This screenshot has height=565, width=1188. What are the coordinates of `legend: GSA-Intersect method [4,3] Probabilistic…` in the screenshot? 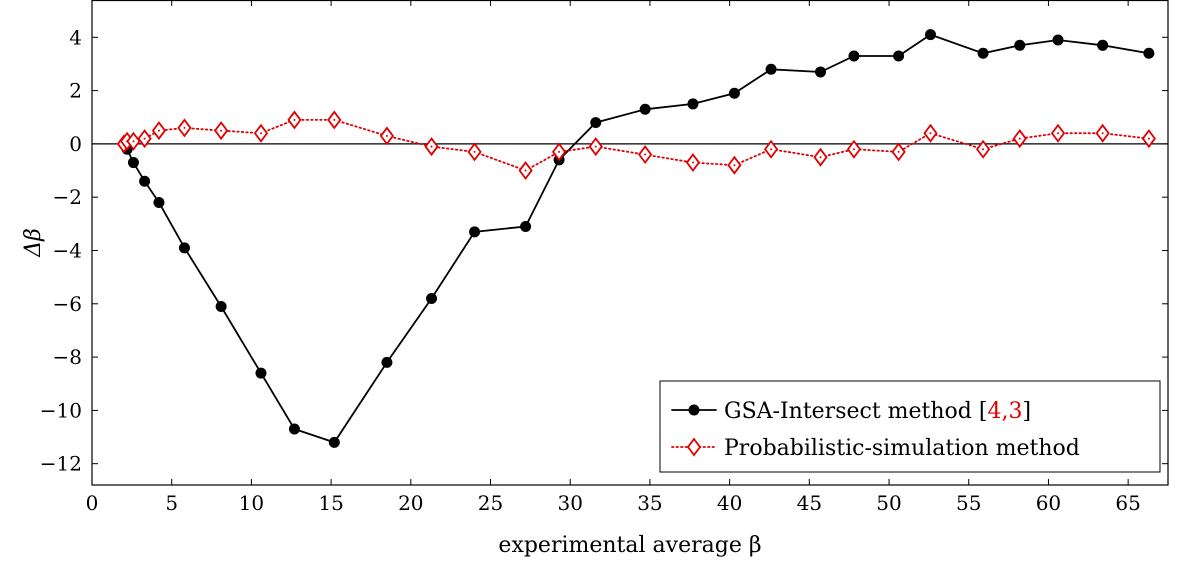 It's located at (910, 426).